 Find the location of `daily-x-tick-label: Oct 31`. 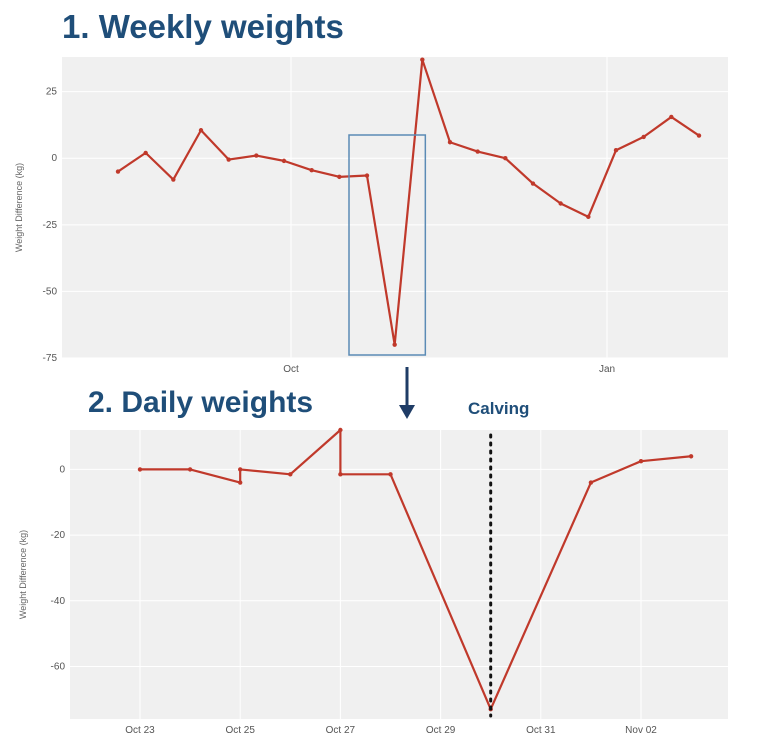

daily-x-tick-label: Oct 31 is located at coordinates (541, 730).